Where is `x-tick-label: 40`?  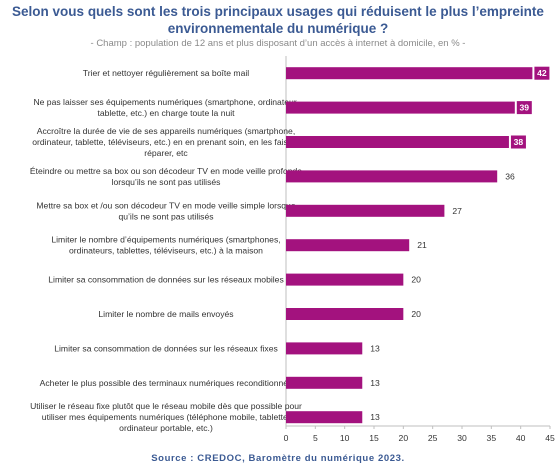 x-tick-label: 40 is located at coordinates (521, 438).